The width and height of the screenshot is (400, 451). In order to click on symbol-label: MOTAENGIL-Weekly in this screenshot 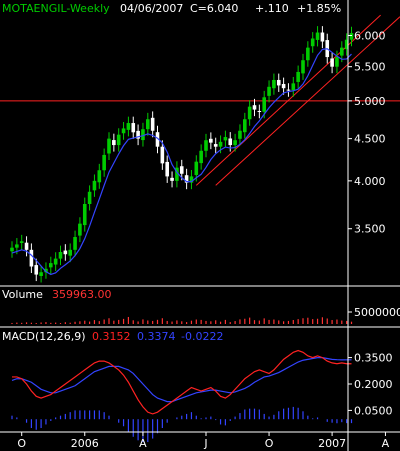, I will do `click(56, 8)`.